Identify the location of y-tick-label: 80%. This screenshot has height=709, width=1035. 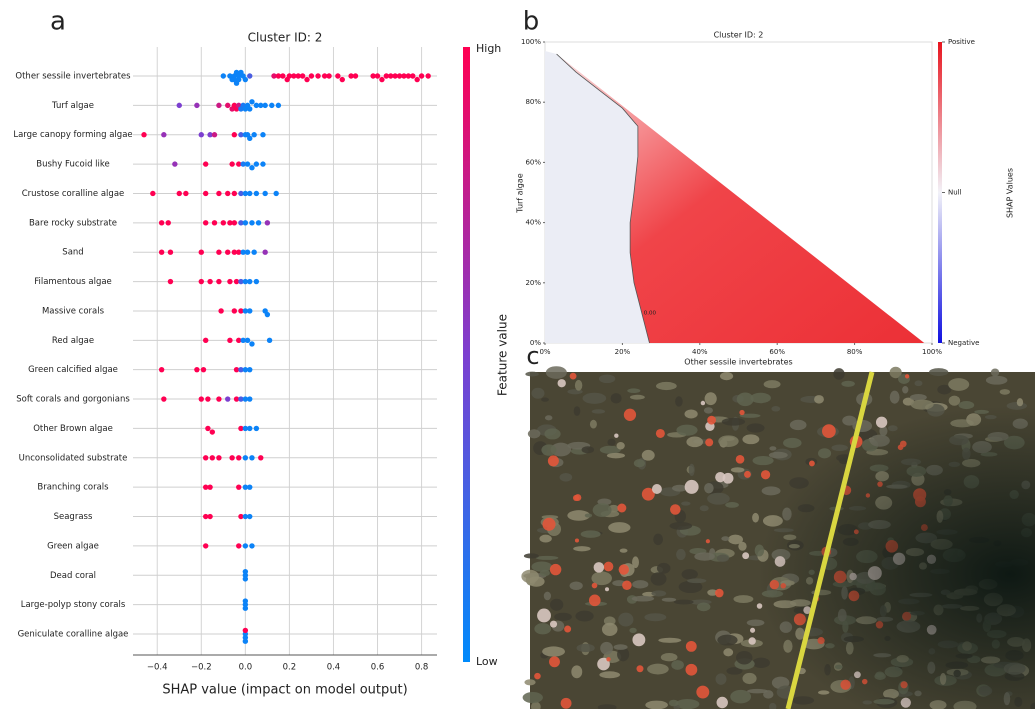
(533, 102).